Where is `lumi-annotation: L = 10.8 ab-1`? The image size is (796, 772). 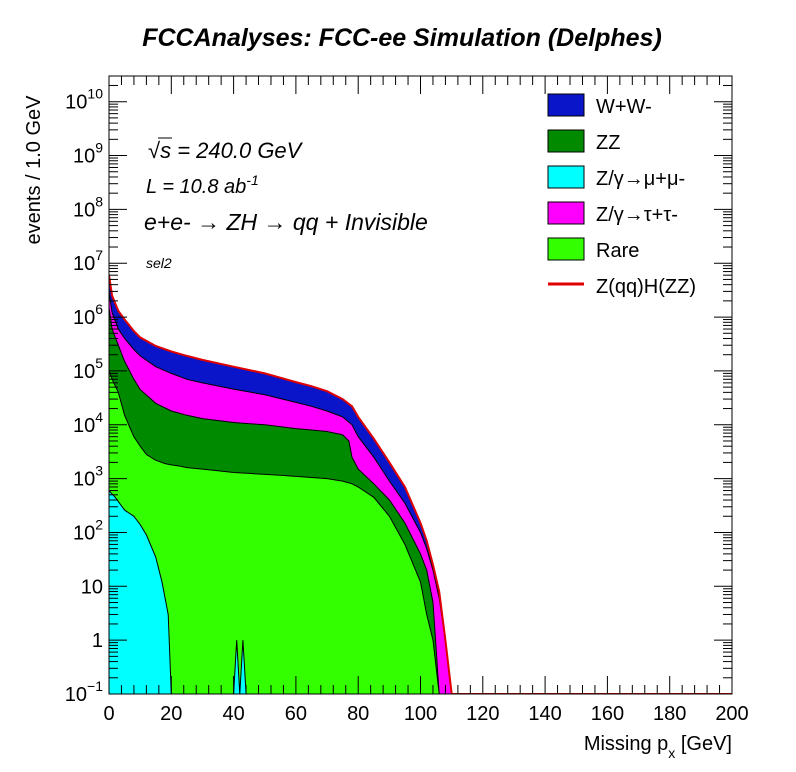
lumi-annotation: L = 10.8 ab-1 is located at coordinates (202, 185).